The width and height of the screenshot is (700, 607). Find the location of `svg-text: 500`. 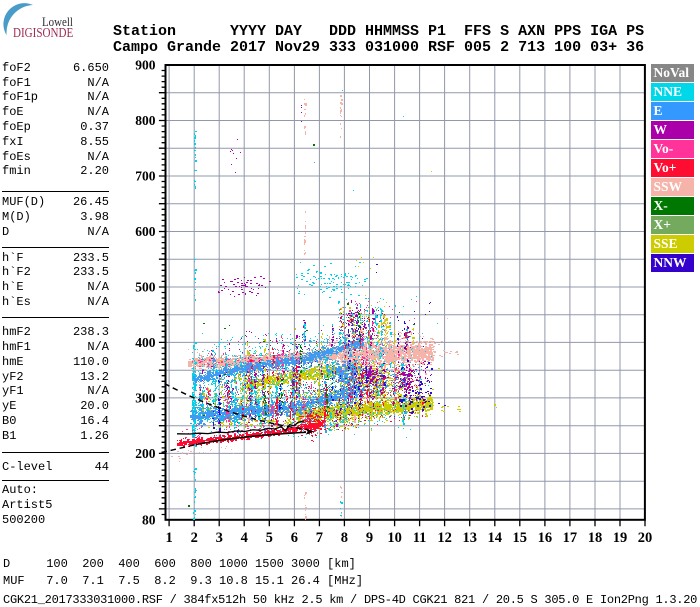

svg-text: 500 is located at coordinates (145, 287).